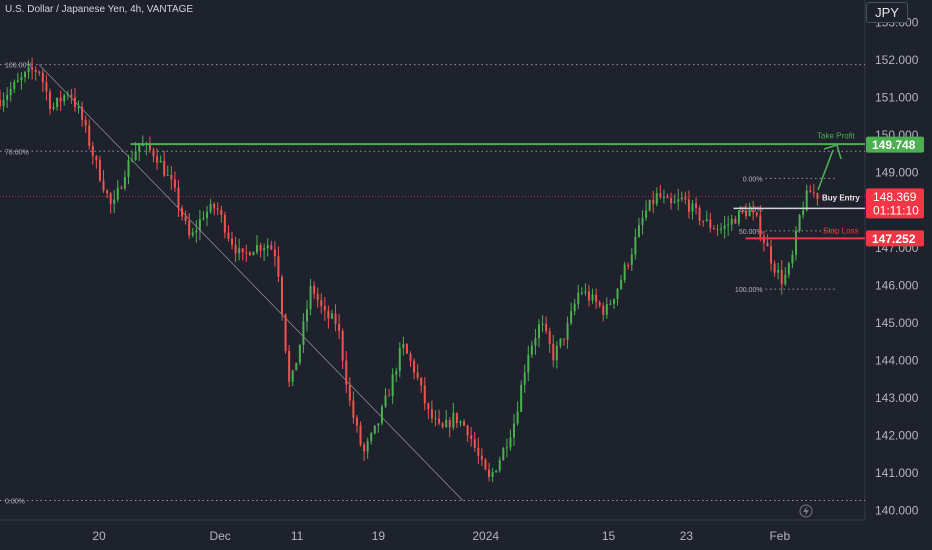  What do you see at coordinates (897, 473) in the screenshot?
I see `price-tick-label: 141.000` at bounding box center [897, 473].